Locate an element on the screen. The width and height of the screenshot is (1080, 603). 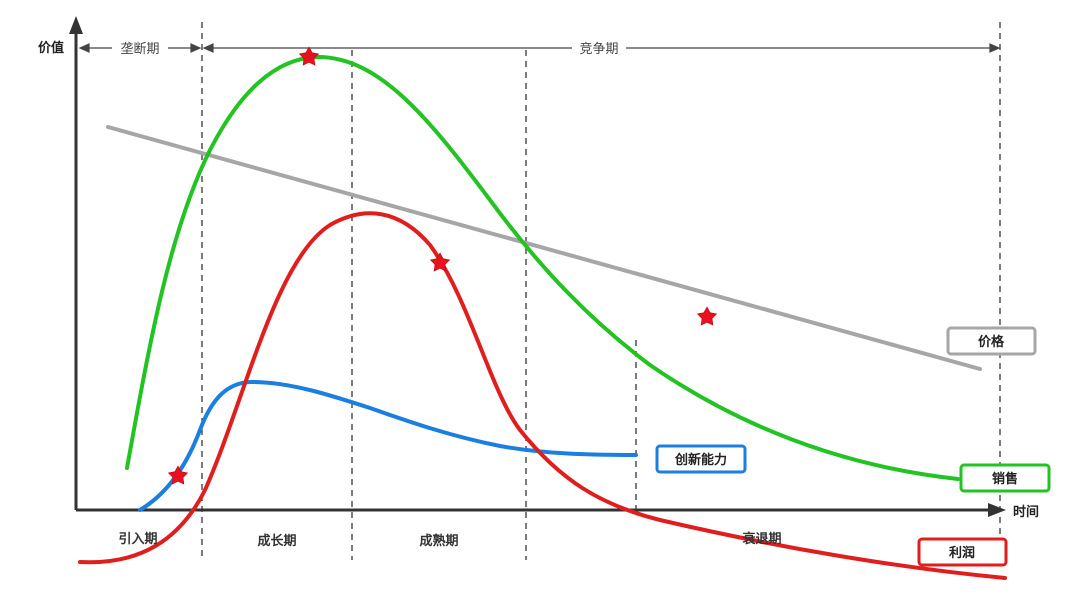
legend-sales-label: 销售 is located at coordinates (1005, 479).